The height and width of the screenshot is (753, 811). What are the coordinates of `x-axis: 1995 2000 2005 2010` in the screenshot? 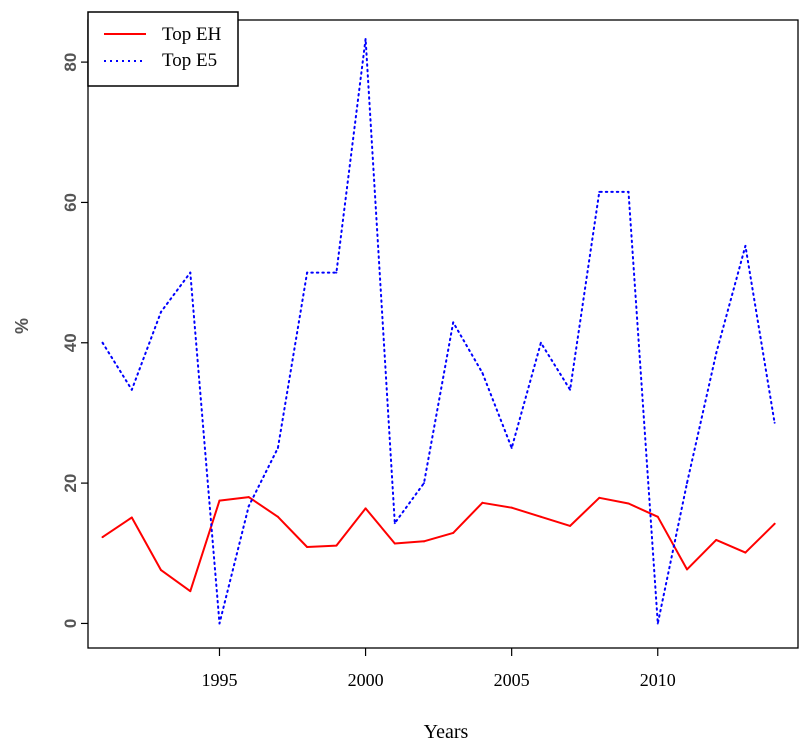 It's located at (438, 669).